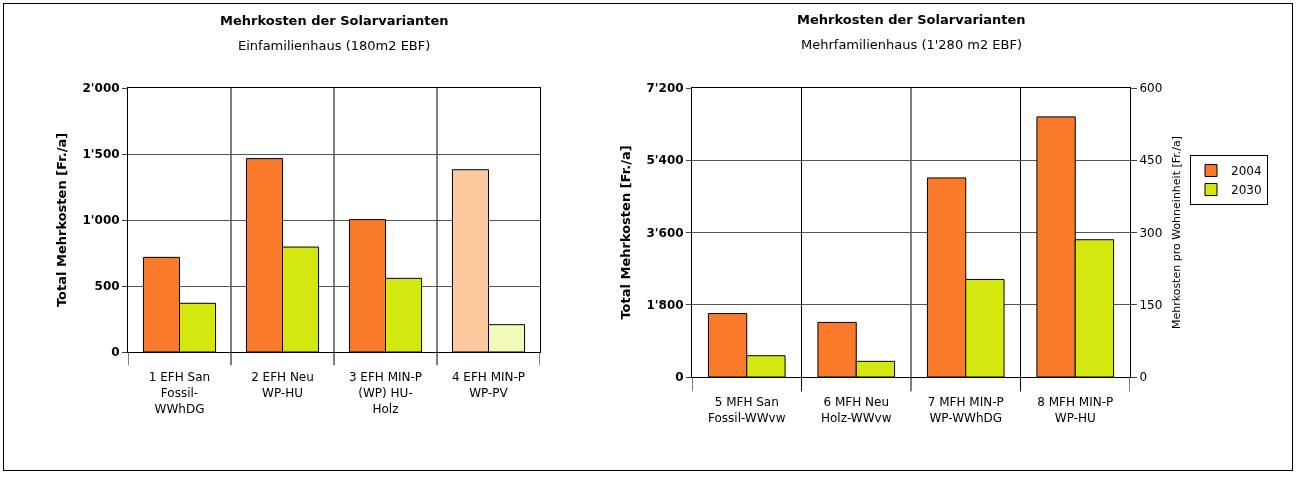 This screenshot has width=1296, height=491. I want to click on y-tick-label: 7'200, so click(665, 88).